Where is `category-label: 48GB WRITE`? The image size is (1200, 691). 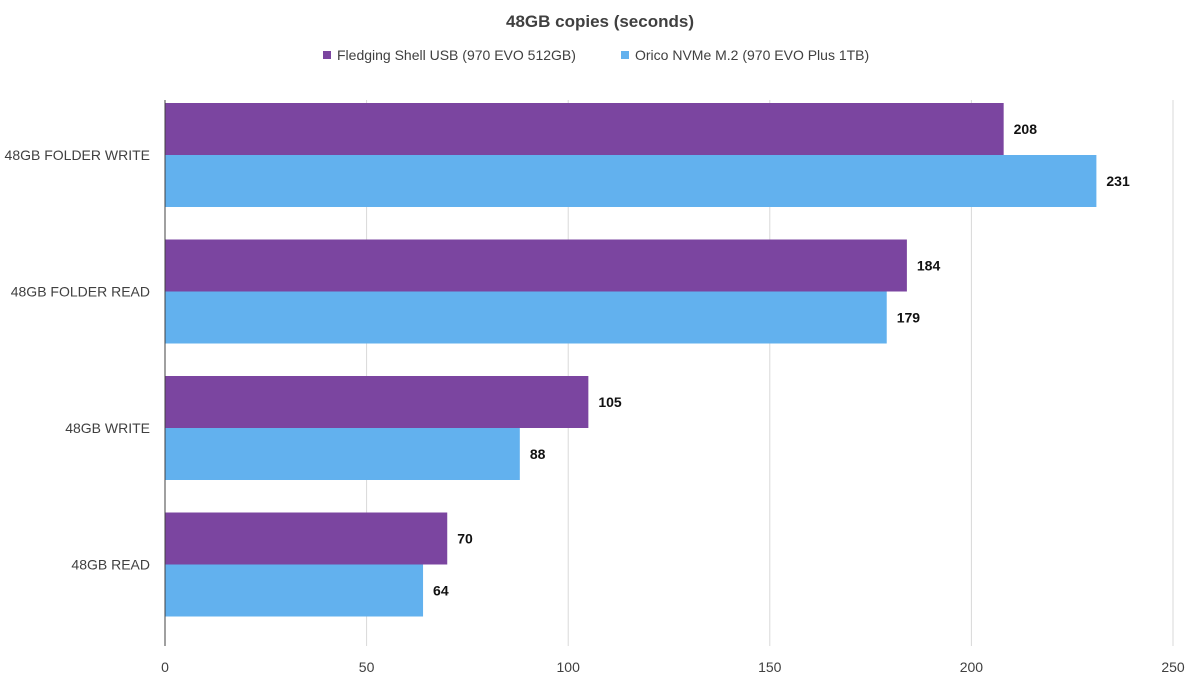 category-label: 48GB WRITE is located at coordinates (107, 428).